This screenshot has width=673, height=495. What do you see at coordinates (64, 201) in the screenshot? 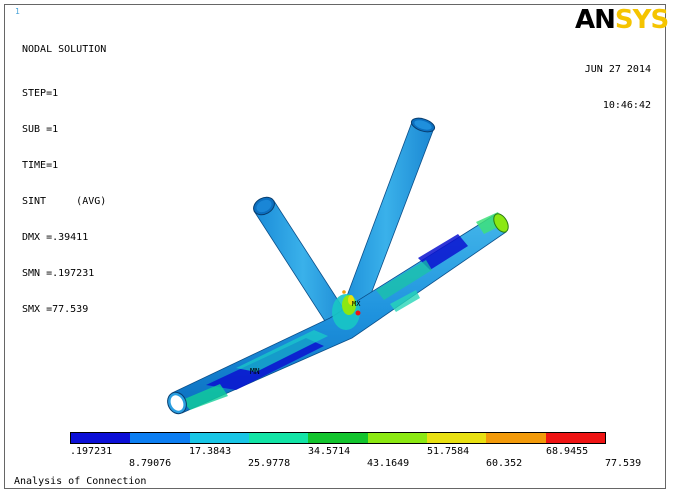
I see `info-sint: SINT (AVG)` at bounding box center [64, 201].